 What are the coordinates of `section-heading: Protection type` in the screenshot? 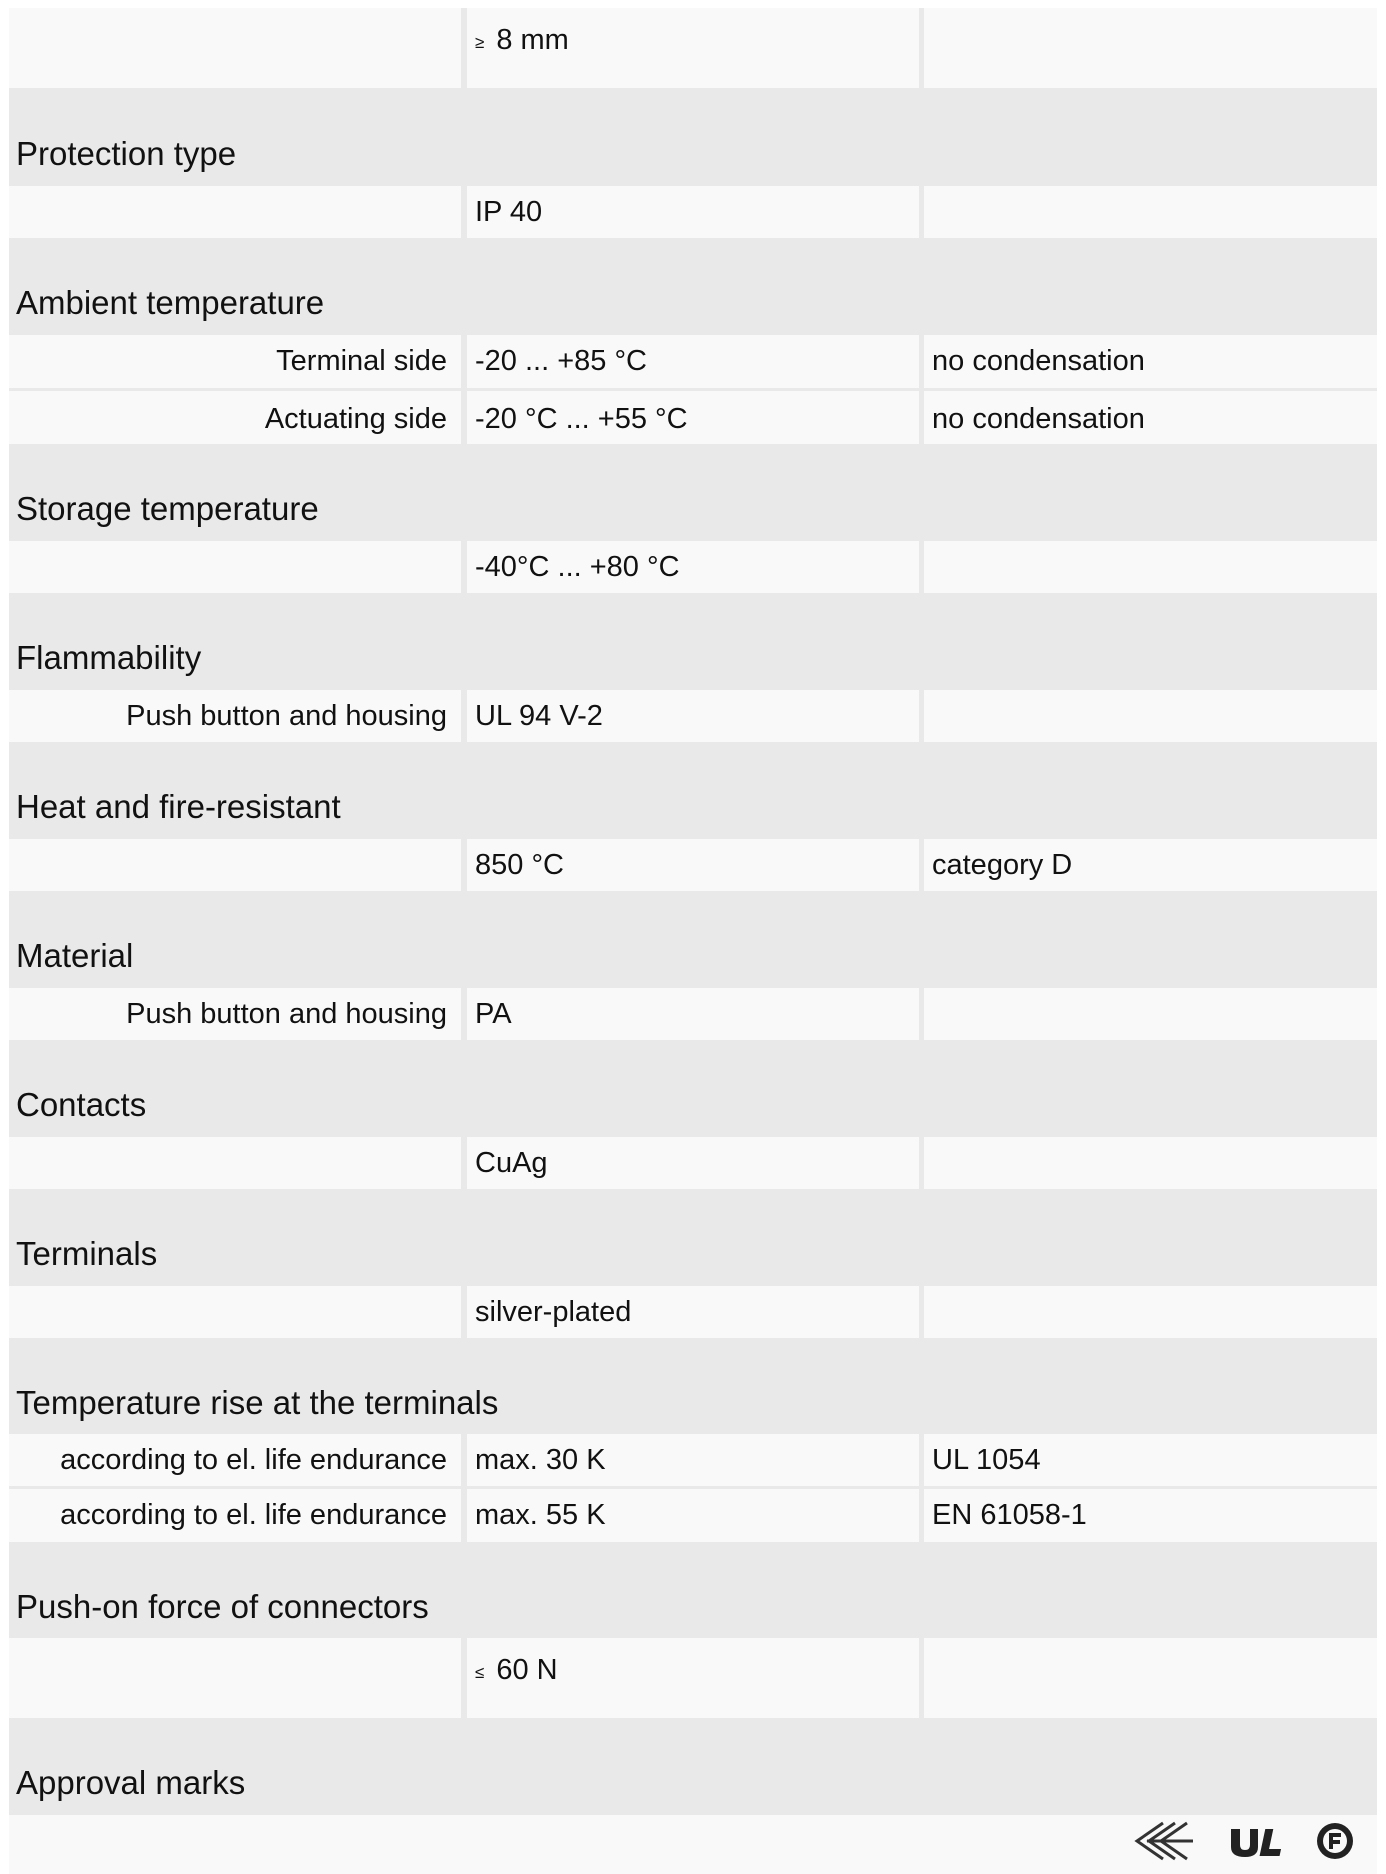 It's located at (126, 153).